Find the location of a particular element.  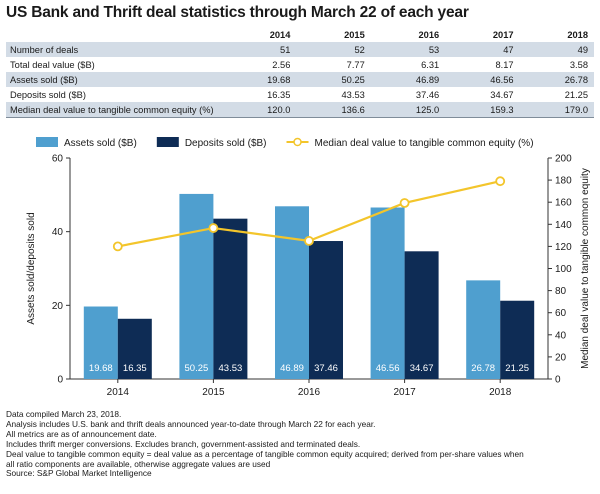

table-cell: 50.25 is located at coordinates (333, 79).